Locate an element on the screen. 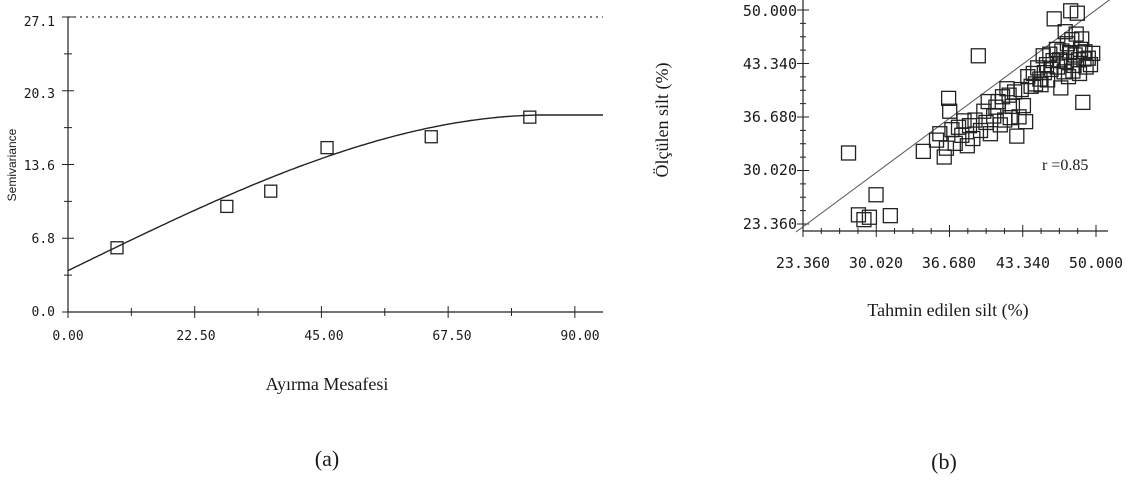  silt-1to1-line is located at coordinates (953, 116).